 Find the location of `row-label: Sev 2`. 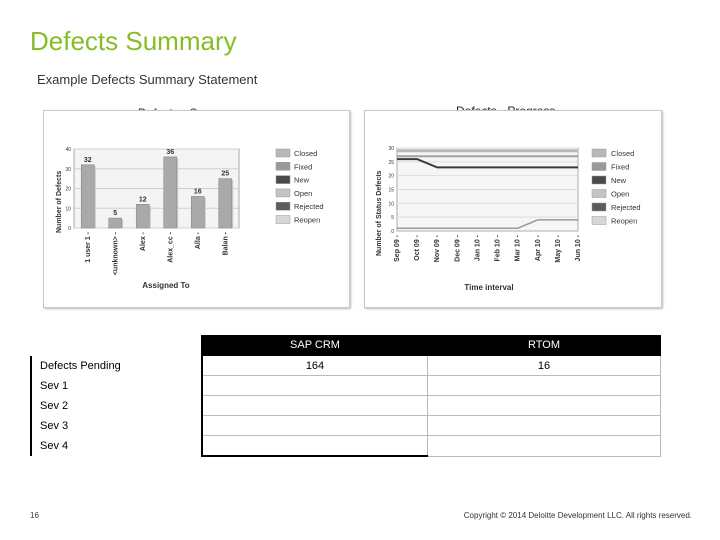

row-label: Sev 2 is located at coordinates (116, 405).